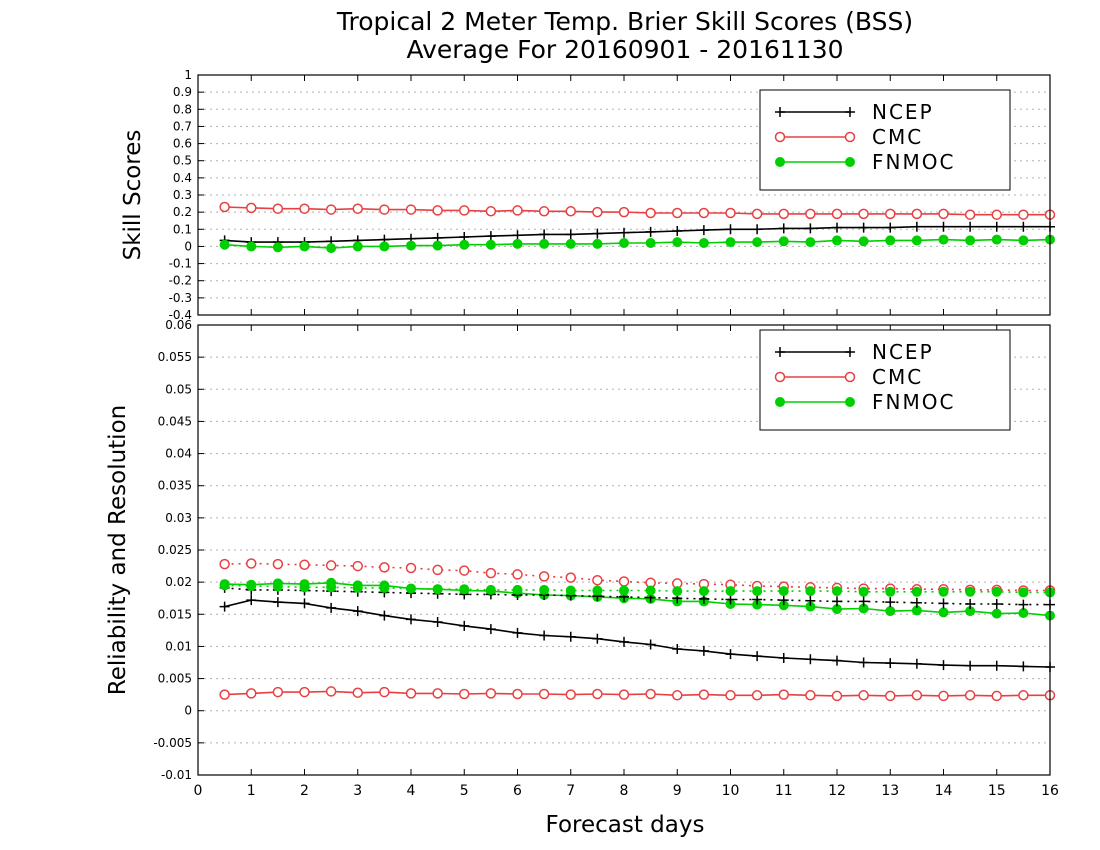 The width and height of the screenshot is (1100, 850). Describe the element at coordinates (517, 791) in the screenshot. I see `x-tick-label: 6` at that location.